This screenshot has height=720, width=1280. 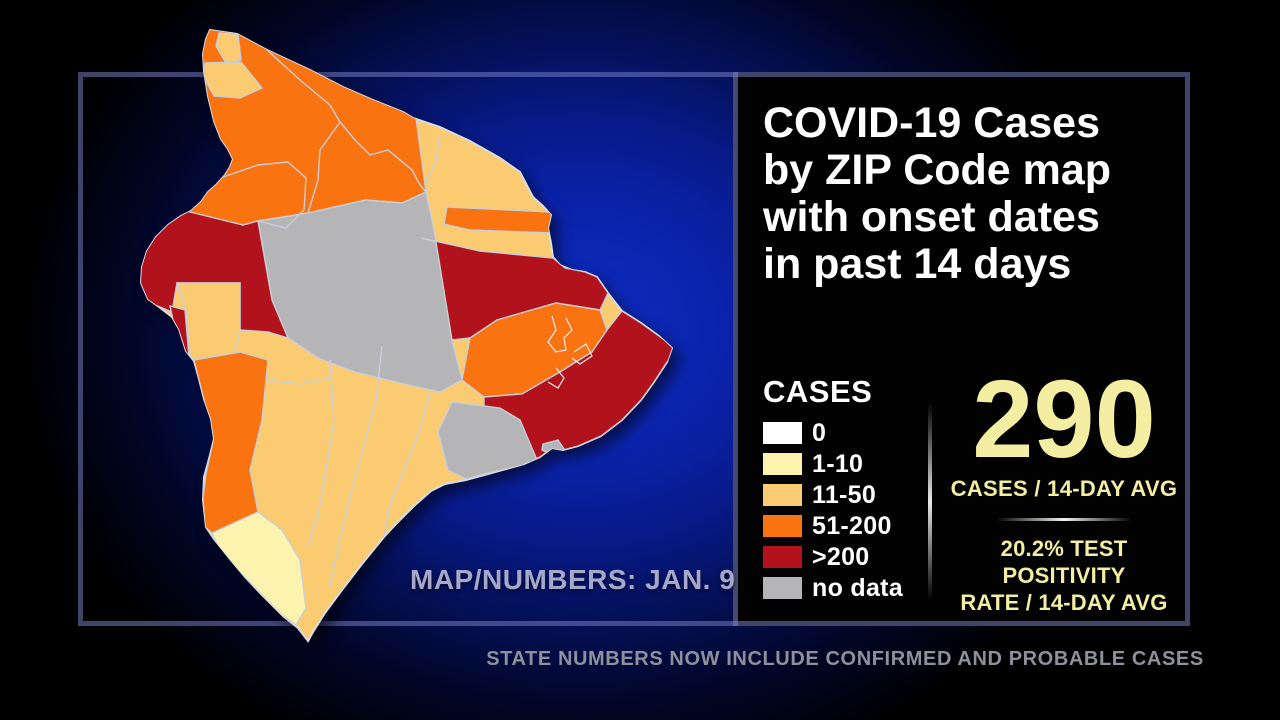 What do you see at coordinates (228, 48) in the screenshot?
I see `region-hawi` at bounding box center [228, 48].